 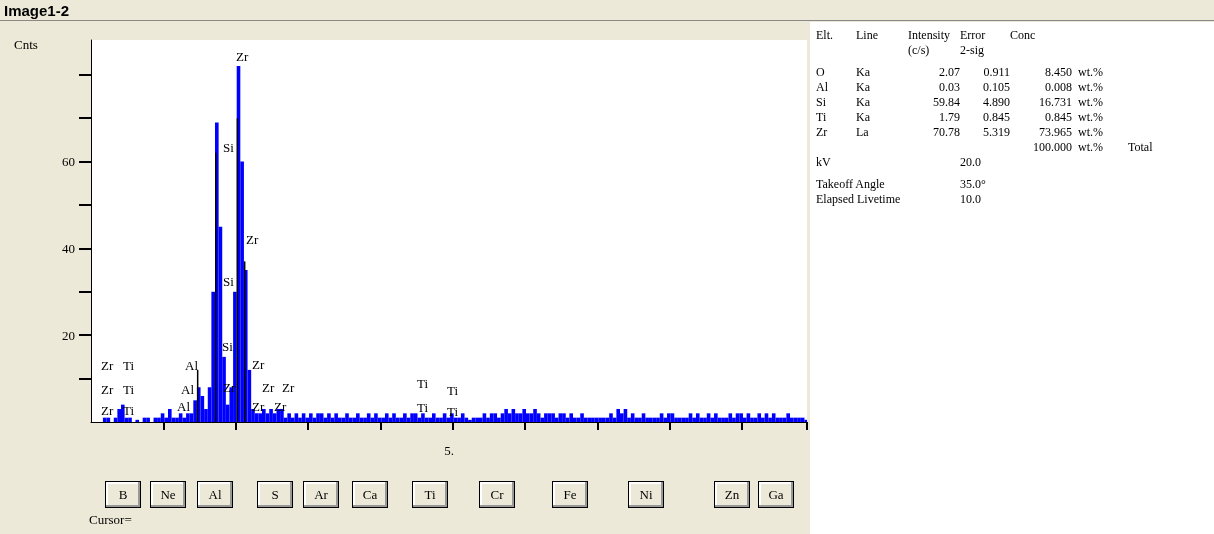 I want to click on text: S, so click(x=275, y=494).